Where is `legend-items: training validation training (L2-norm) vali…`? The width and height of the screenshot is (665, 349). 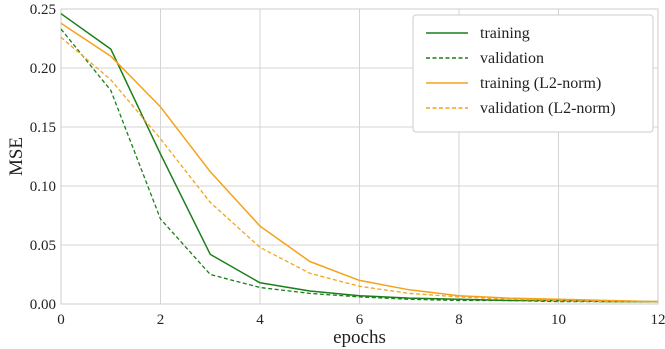
legend-items: training validation training (L2-norm) vali… is located at coordinates (521, 71).